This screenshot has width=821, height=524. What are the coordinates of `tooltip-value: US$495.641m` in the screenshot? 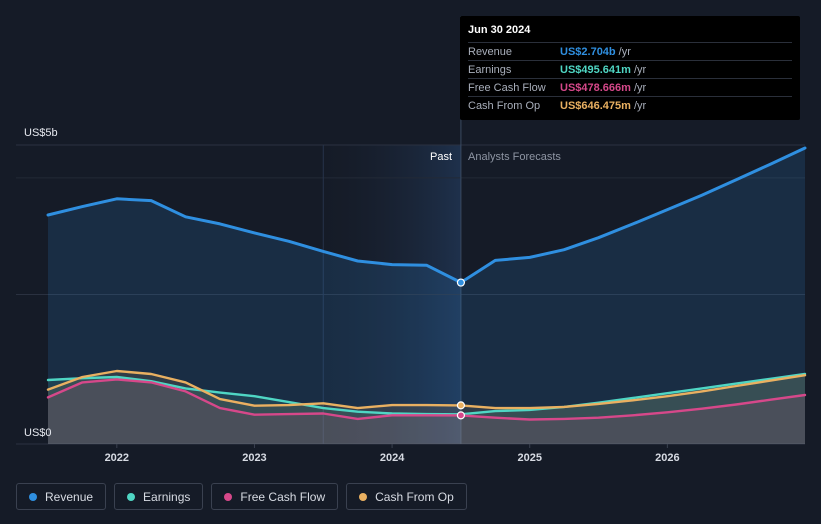 It's located at (595, 69).